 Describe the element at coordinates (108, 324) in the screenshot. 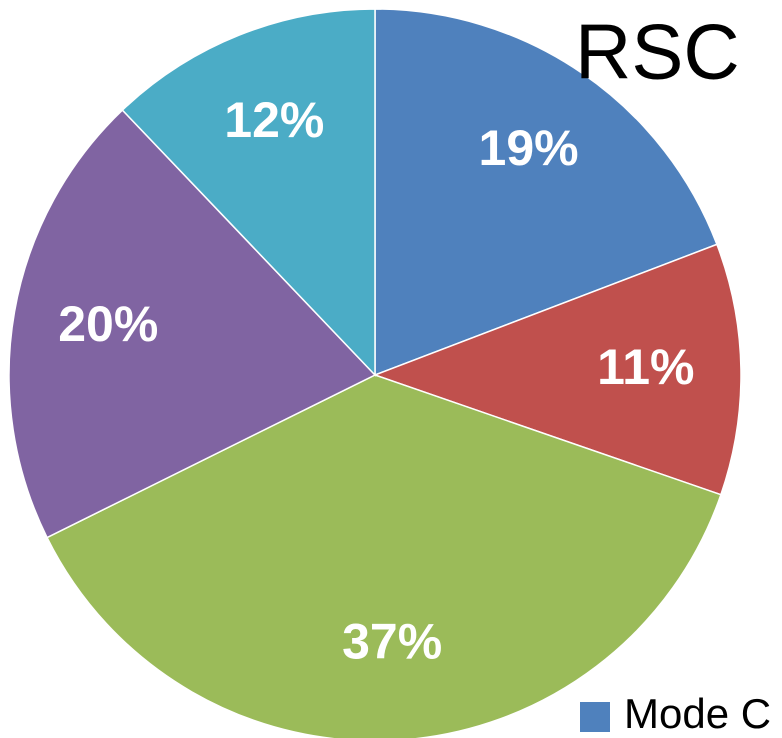

I see `data-label: 20%` at that location.